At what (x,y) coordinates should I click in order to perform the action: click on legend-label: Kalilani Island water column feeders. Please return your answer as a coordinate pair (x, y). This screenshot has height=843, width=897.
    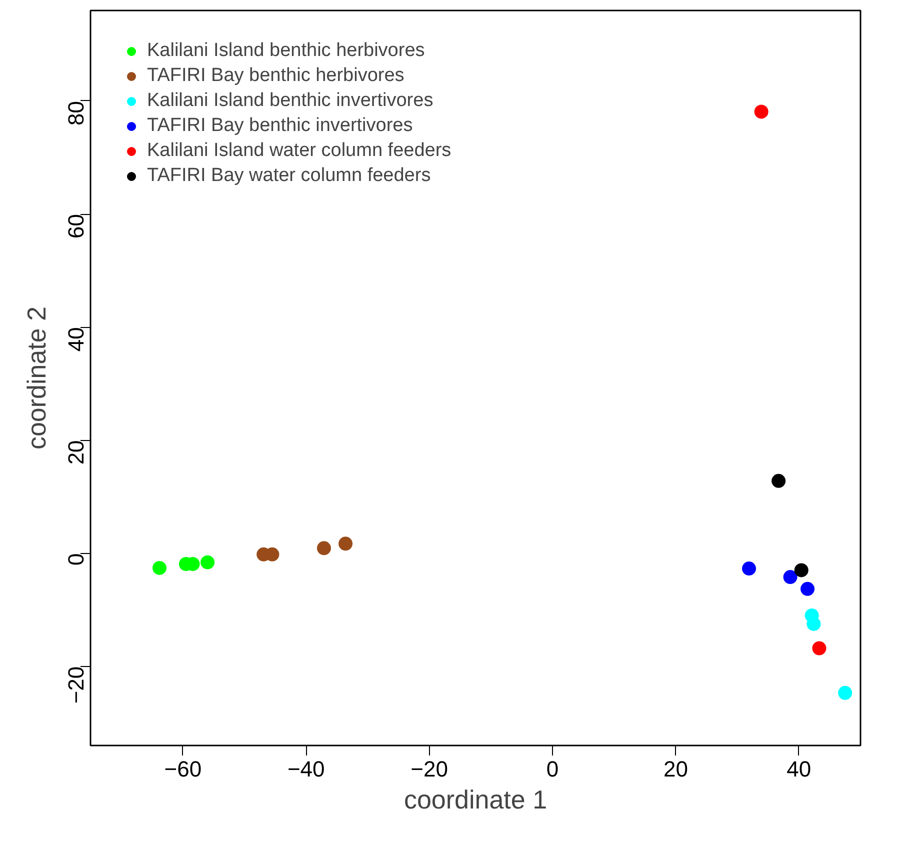
    Looking at the image, I should click on (299, 151).